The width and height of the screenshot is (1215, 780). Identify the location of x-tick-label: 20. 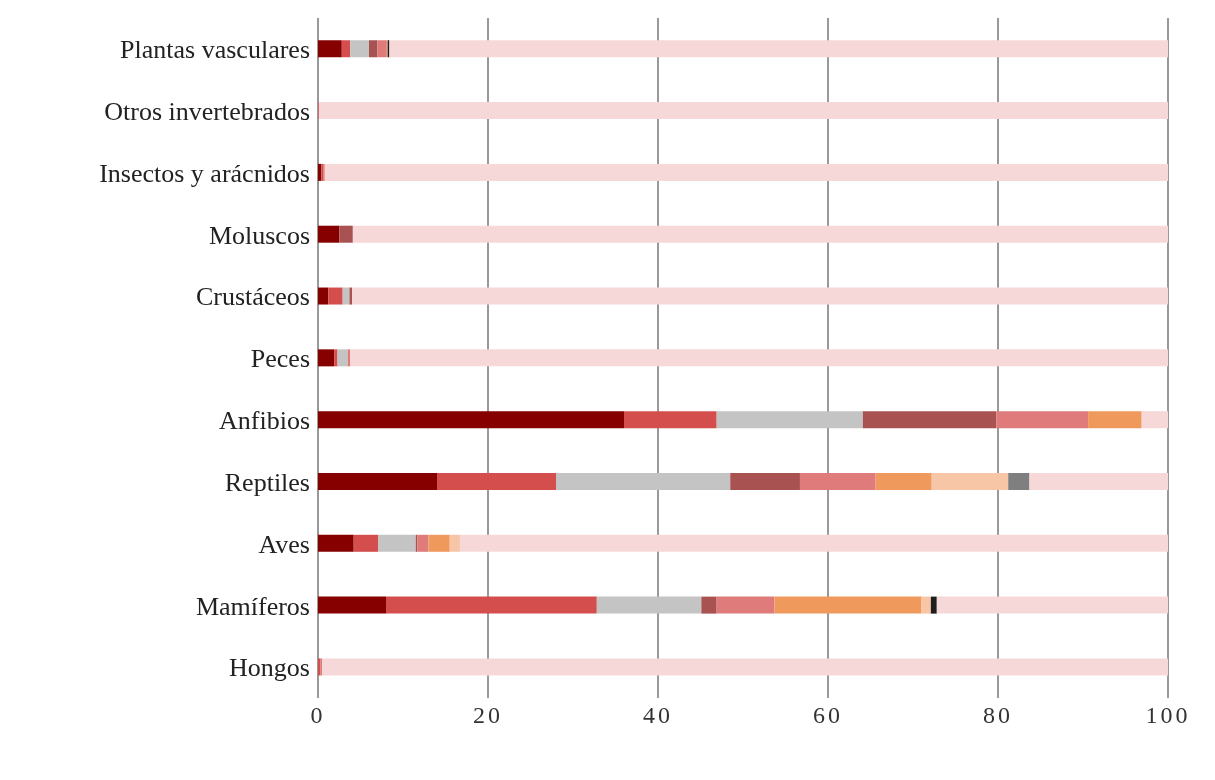
(488, 715).